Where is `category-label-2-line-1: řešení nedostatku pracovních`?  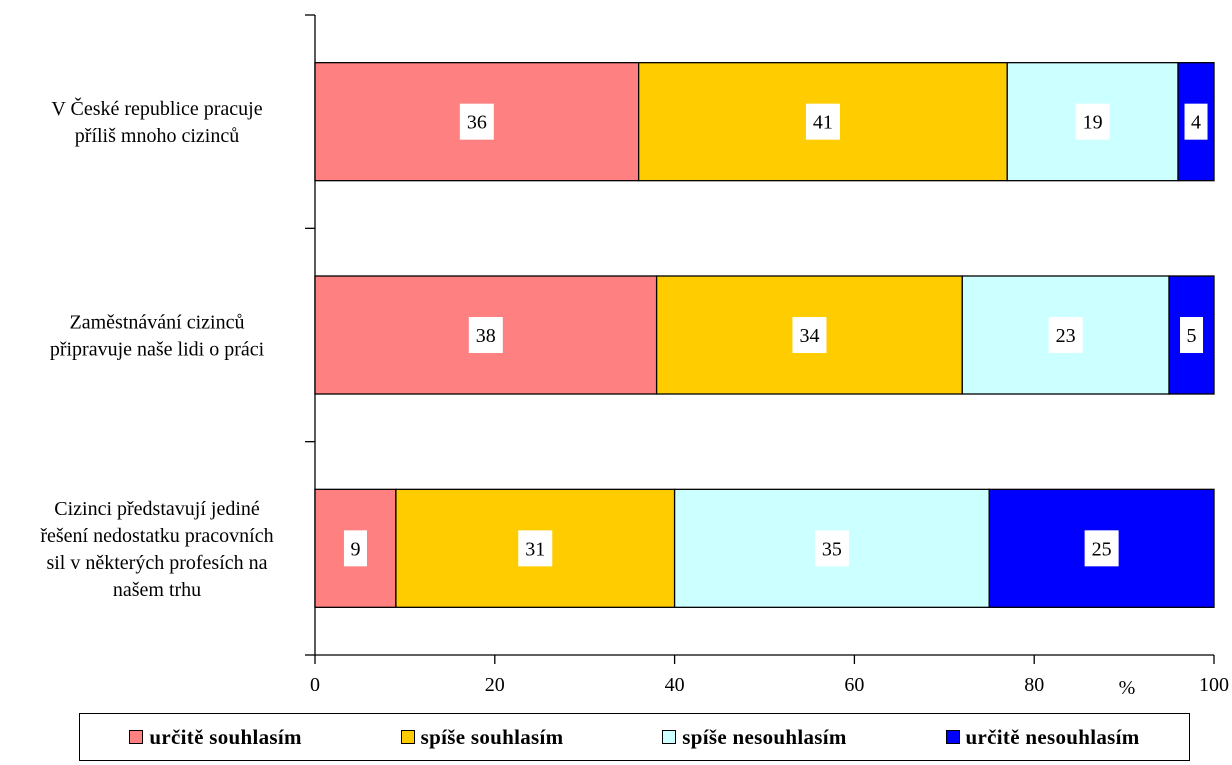
category-label-2-line-1: řešení nedostatku pracovních is located at coordinates (156, 536).